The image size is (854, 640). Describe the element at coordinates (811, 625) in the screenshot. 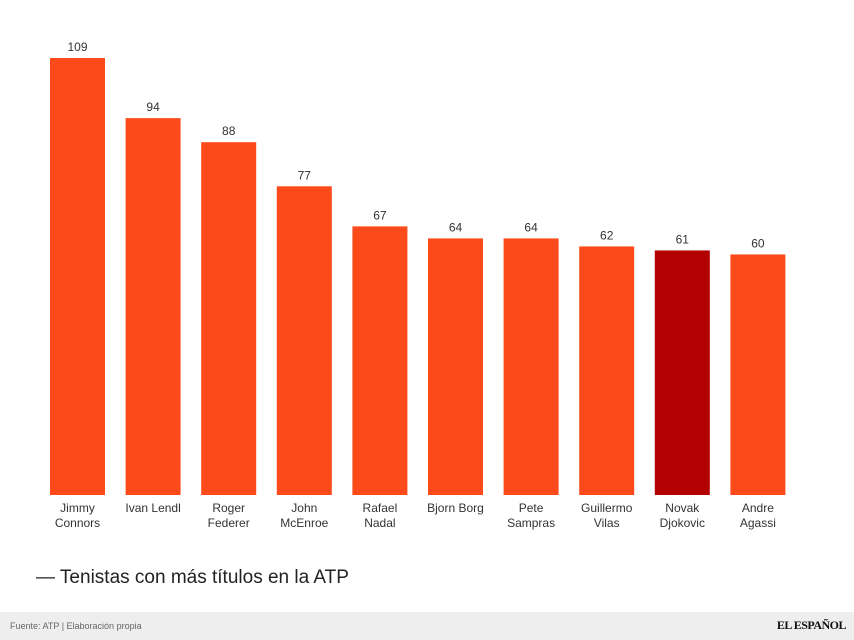

I see `brand-logo: EL ESPAÑOL` at that location.